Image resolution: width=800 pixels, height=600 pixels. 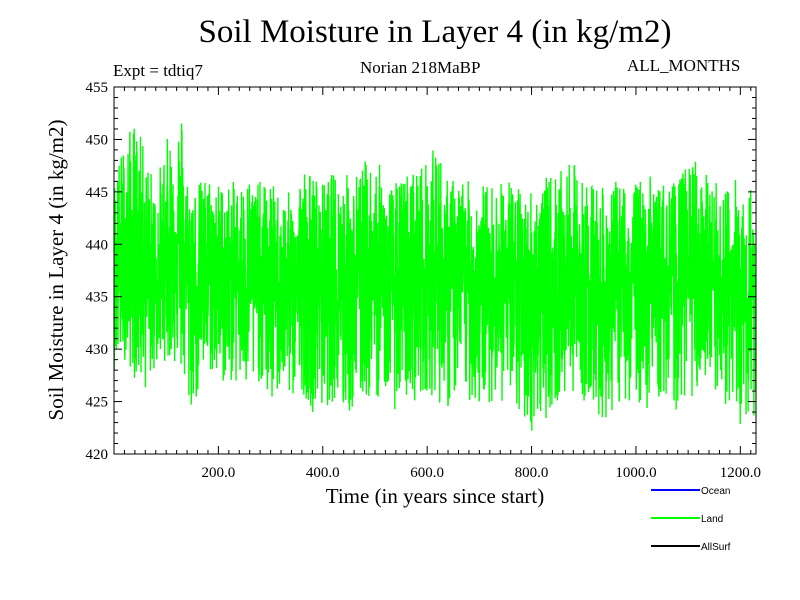 I want to click on legend-label-land: Land, so click(x=712, y=519).